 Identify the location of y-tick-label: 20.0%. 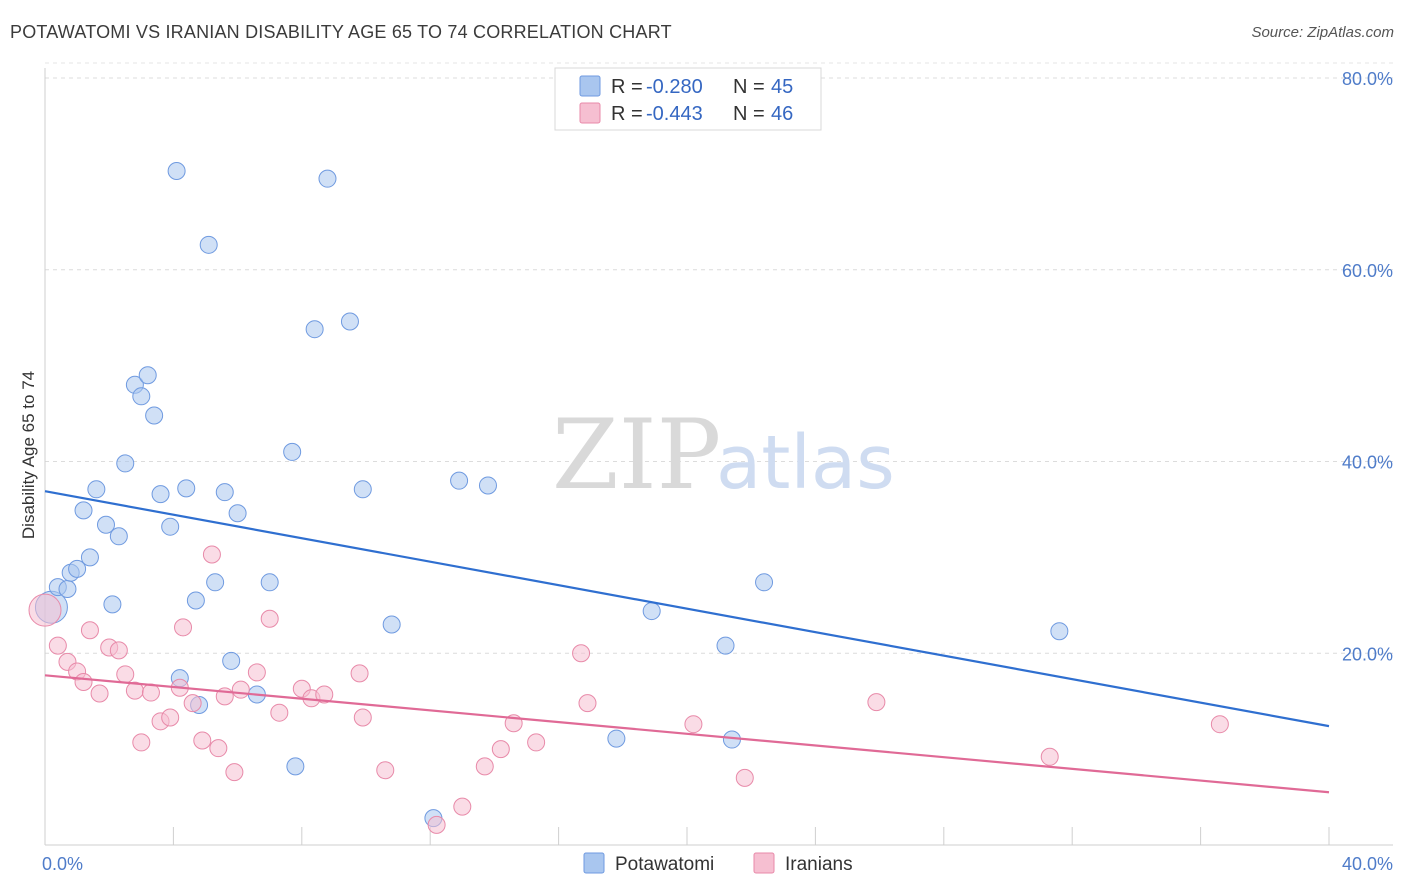
(1367, 654).